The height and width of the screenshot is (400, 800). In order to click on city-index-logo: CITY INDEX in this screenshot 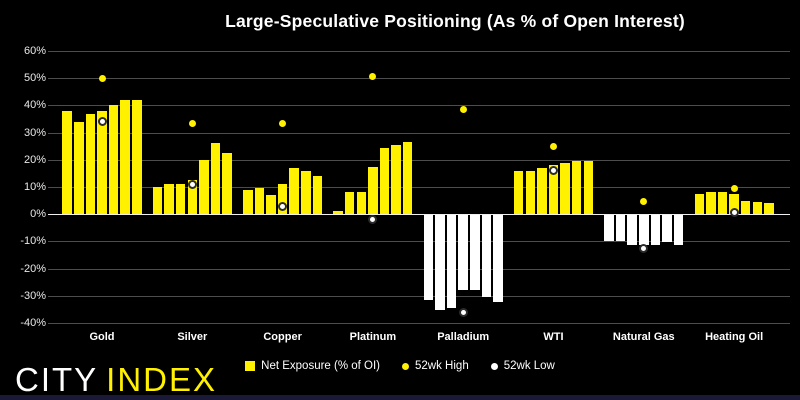, I will do `click(116, 380)`.